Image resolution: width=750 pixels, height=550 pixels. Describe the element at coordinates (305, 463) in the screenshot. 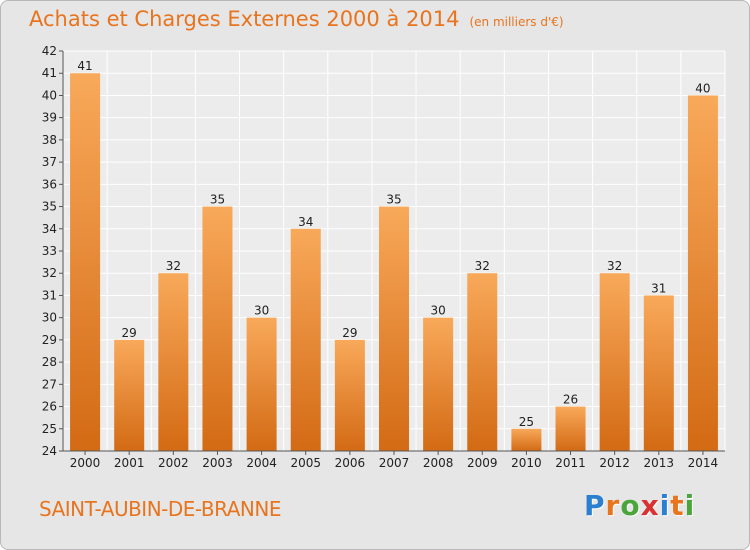

I see `x-tick-label-2005: 2005` at that location.